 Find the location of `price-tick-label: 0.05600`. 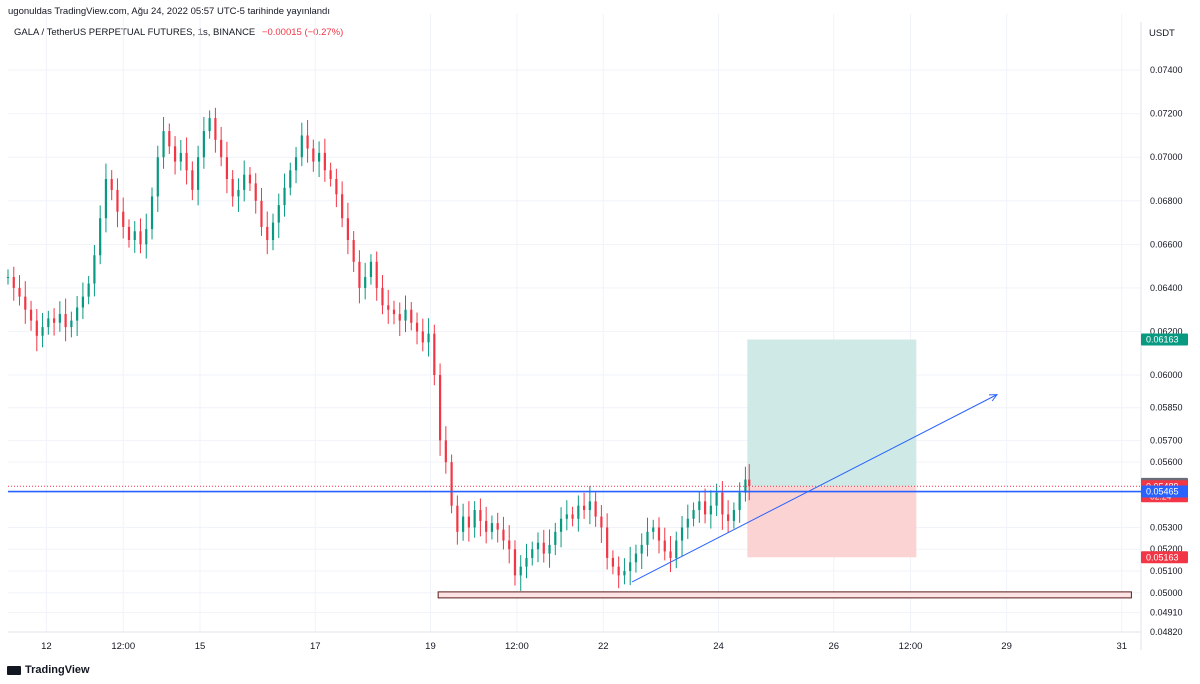

price-tick-label: 0.05600 is located at coordinates (1166, 462).